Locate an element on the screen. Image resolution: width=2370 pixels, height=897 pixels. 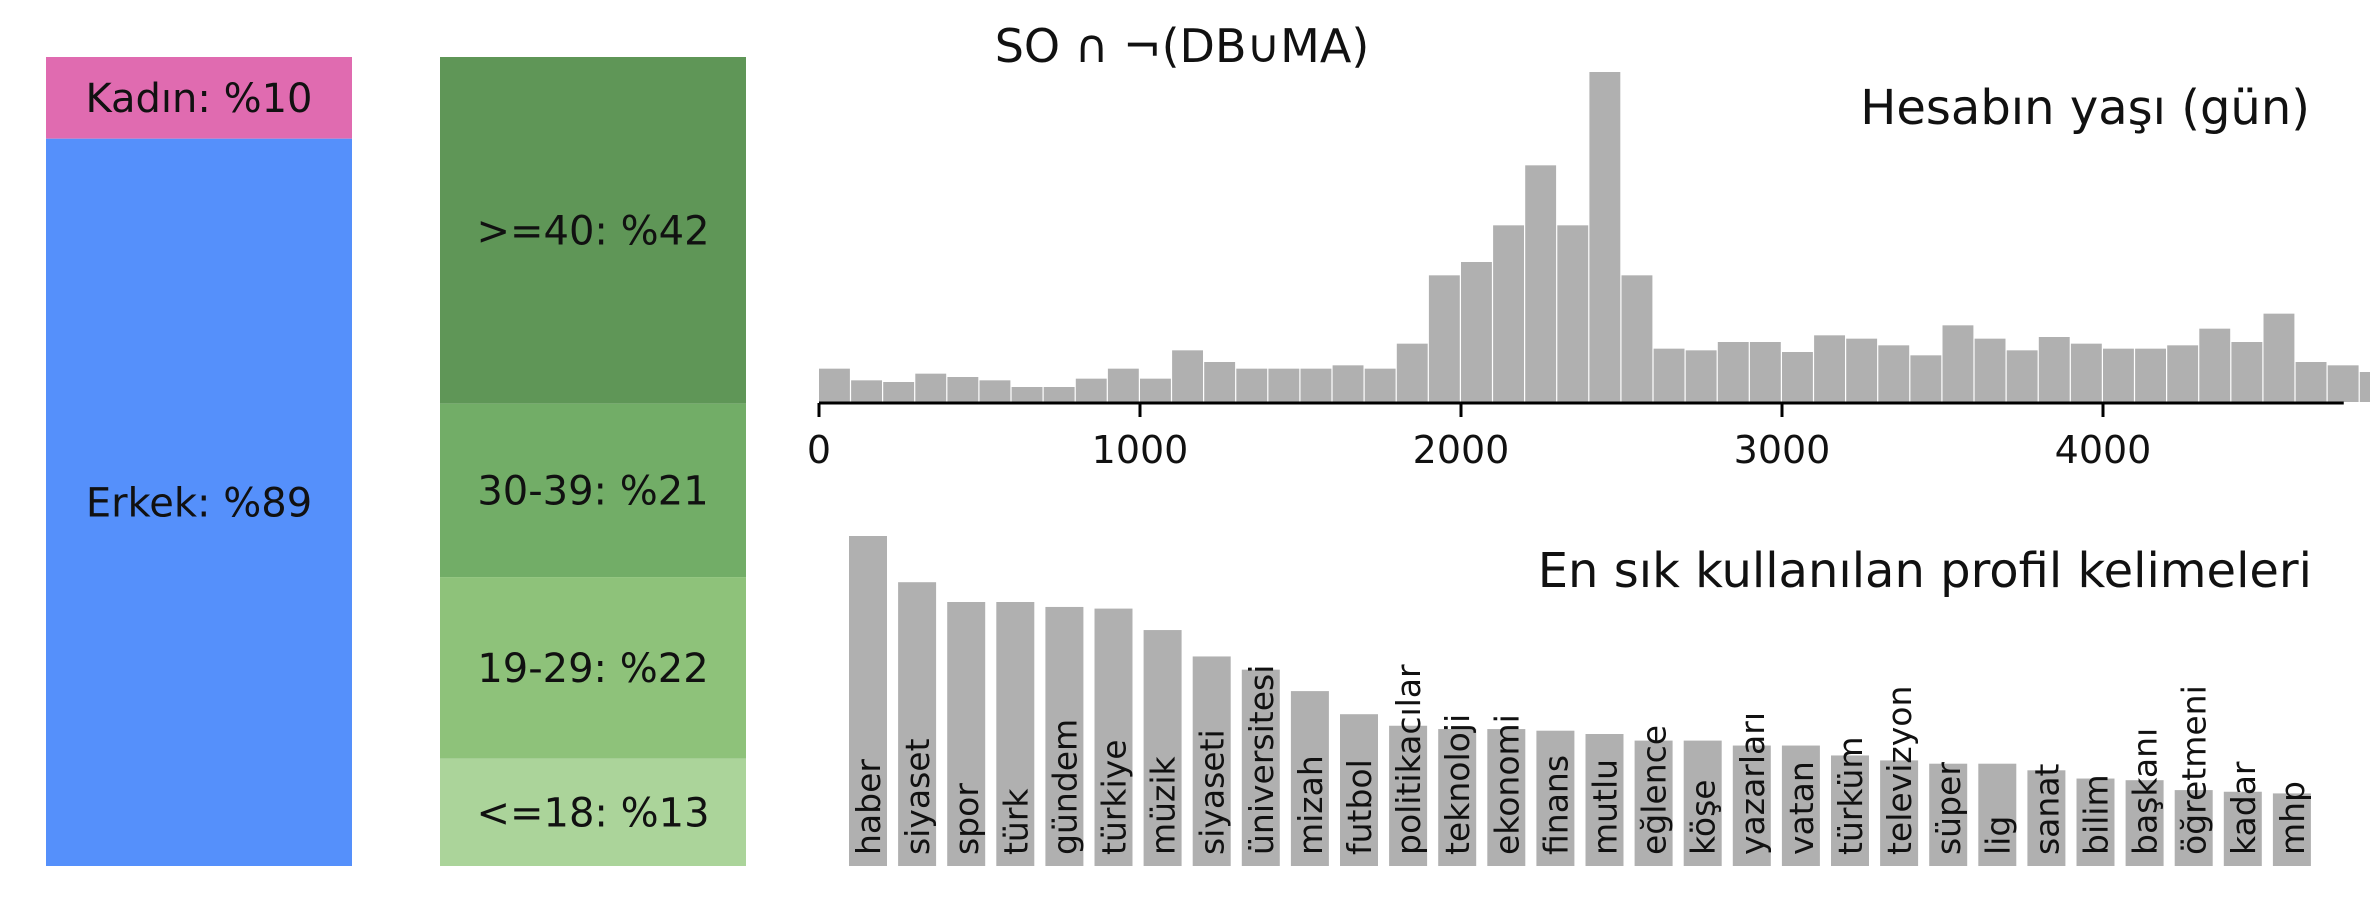
word-bar-label: finans is located at coordinates (1555, 805).